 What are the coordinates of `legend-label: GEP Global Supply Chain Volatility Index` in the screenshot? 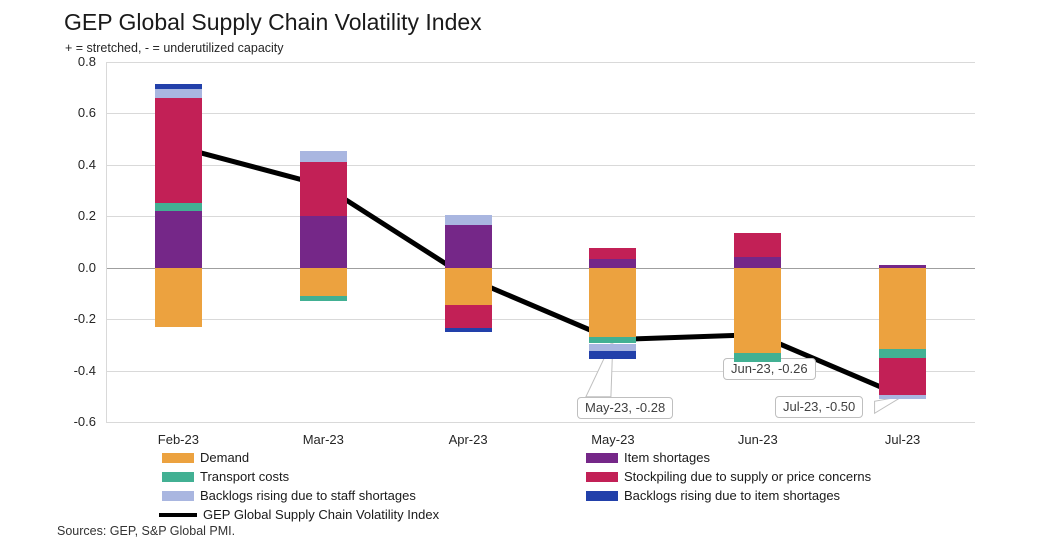 It's located at (321, 514).